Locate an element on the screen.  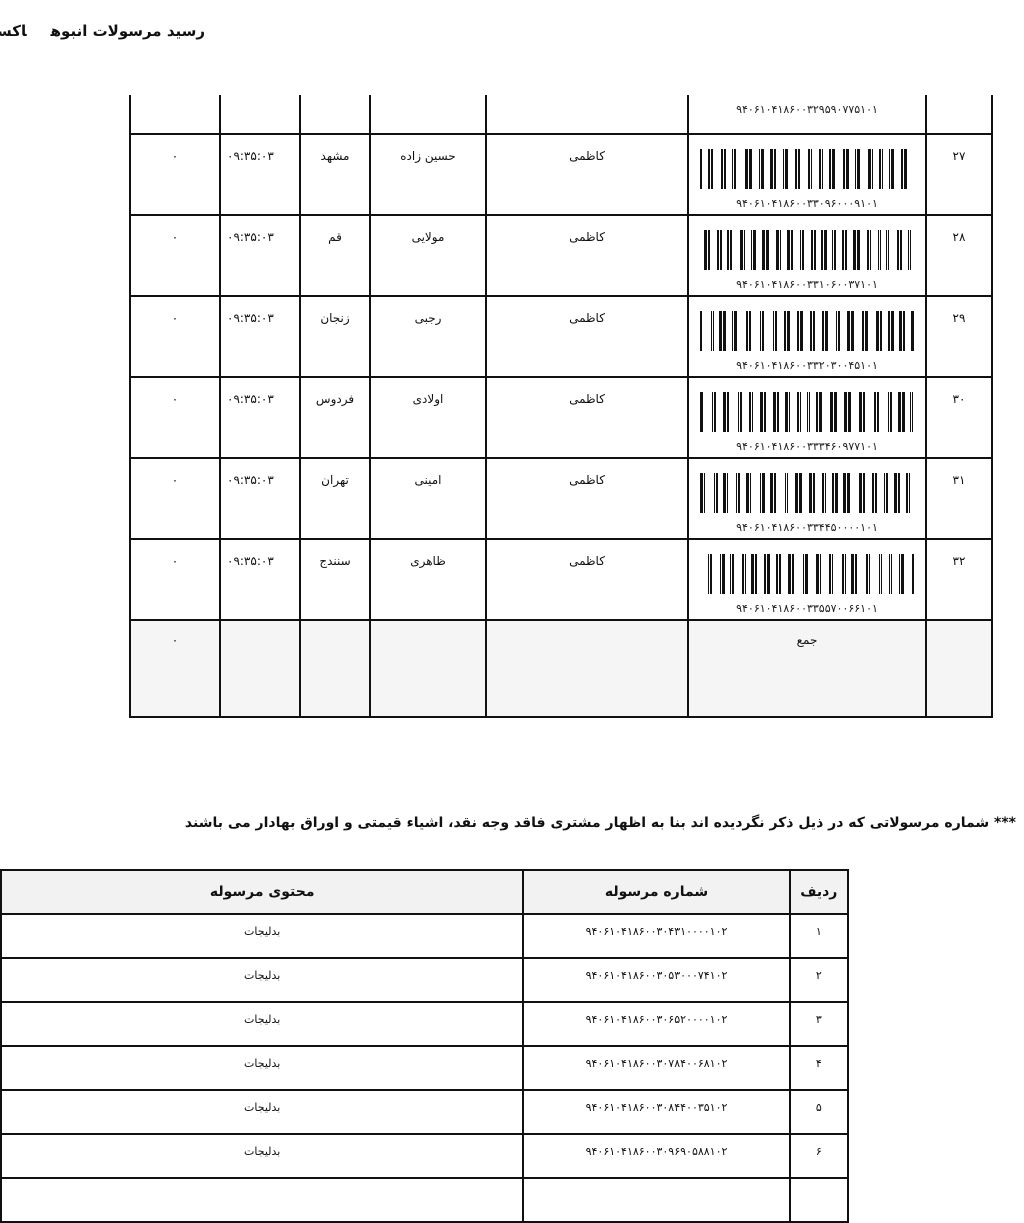
table-row: ۱ ۹۴۰۶۱۰۴۱۸۶۰۰۳۰۴۳۱۰۰۰۰۱۰۲ بدلیجات is located at coordinates (425, 936).